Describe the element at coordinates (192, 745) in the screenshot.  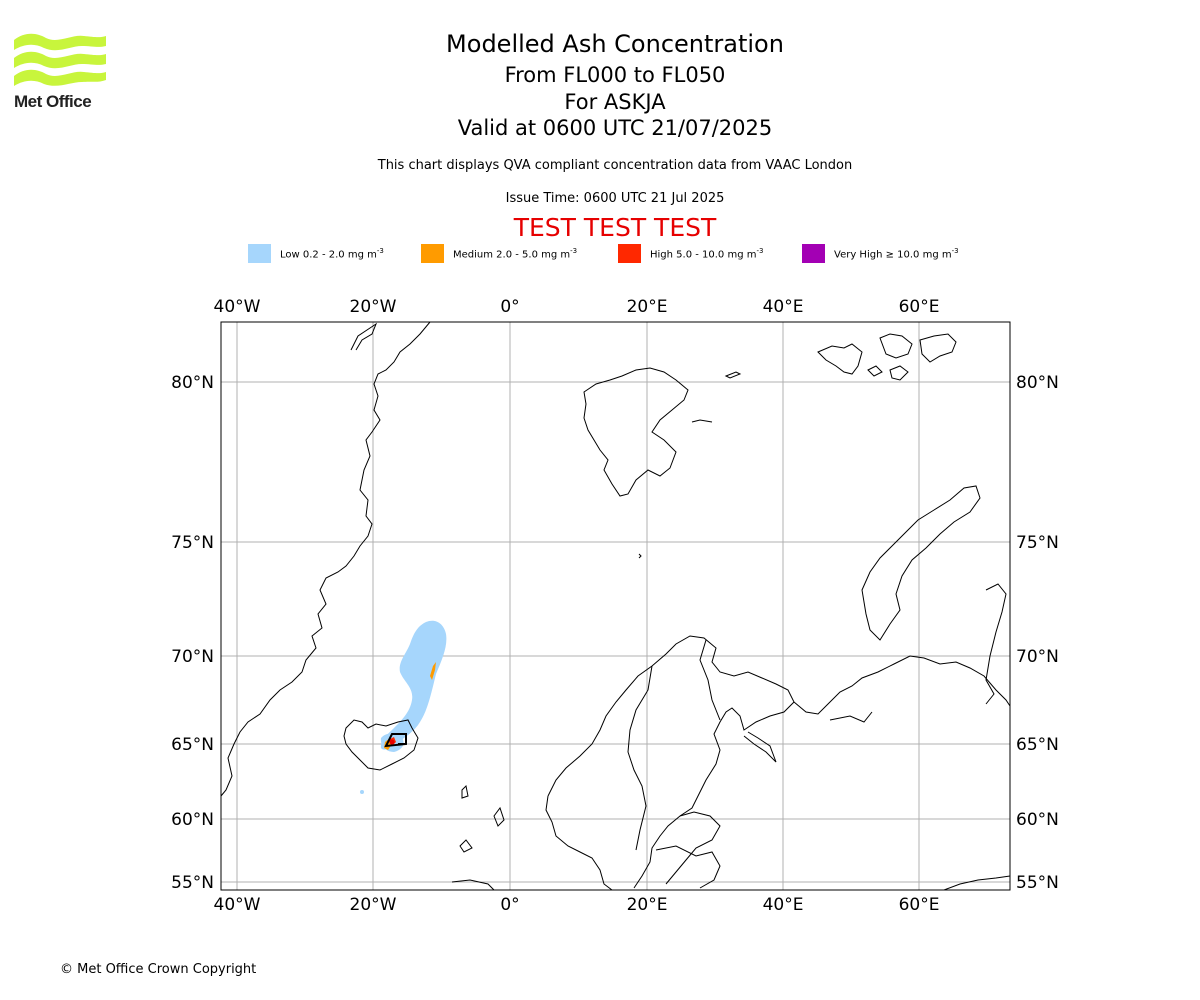
I see `lat-label-left: 65°N` at that location.